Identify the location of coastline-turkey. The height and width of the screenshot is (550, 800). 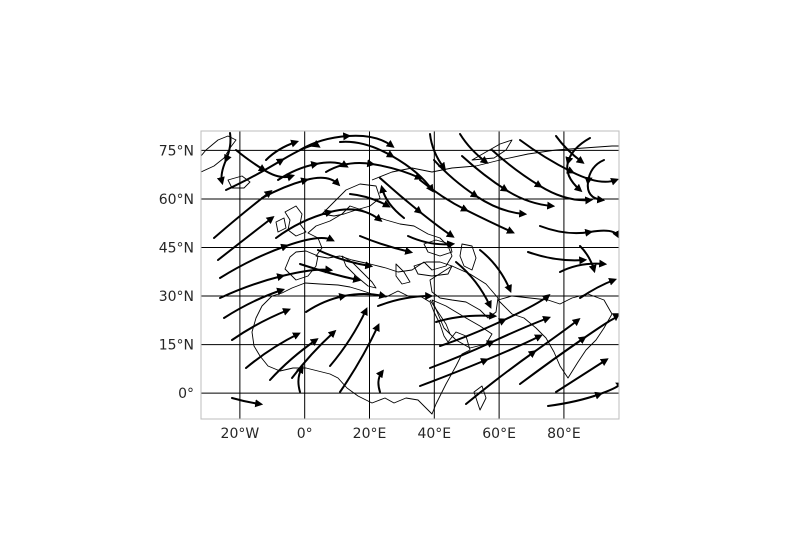
(433, 269).